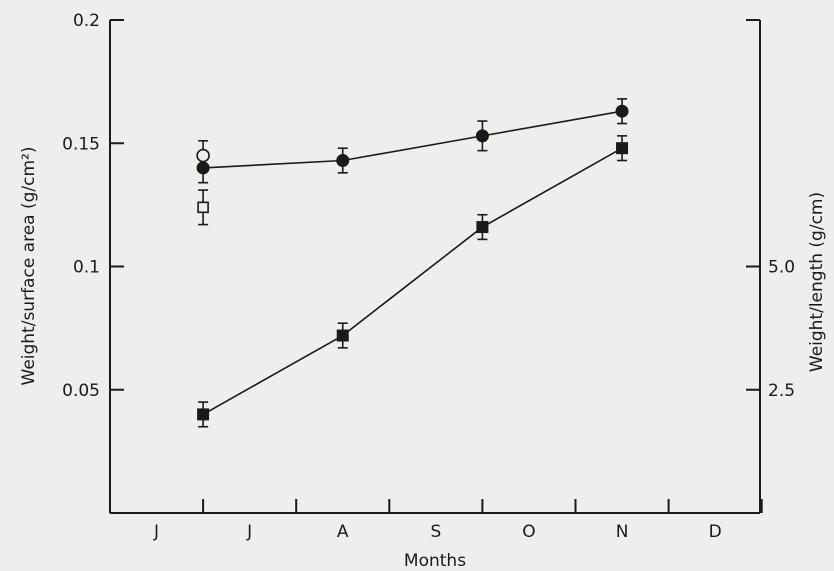  Describe the element at coordinates (435, 532) in the screenshot. I see `x-axis-tick-label: S` at that location.